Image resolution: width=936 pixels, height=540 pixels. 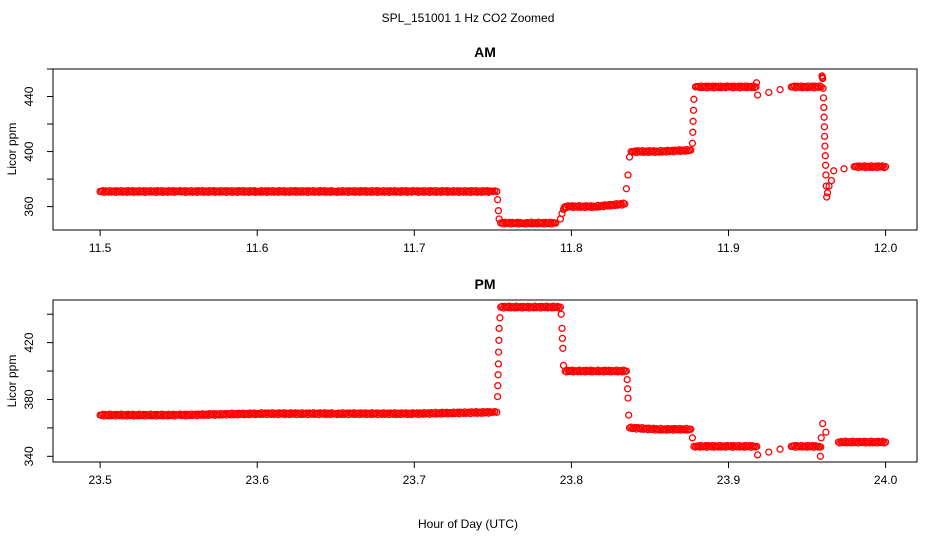 What do you see at coordinates (571, 248) in the screenshot?
I see `am-x-tick-label: 11.8` at bounding box center [571, 248].